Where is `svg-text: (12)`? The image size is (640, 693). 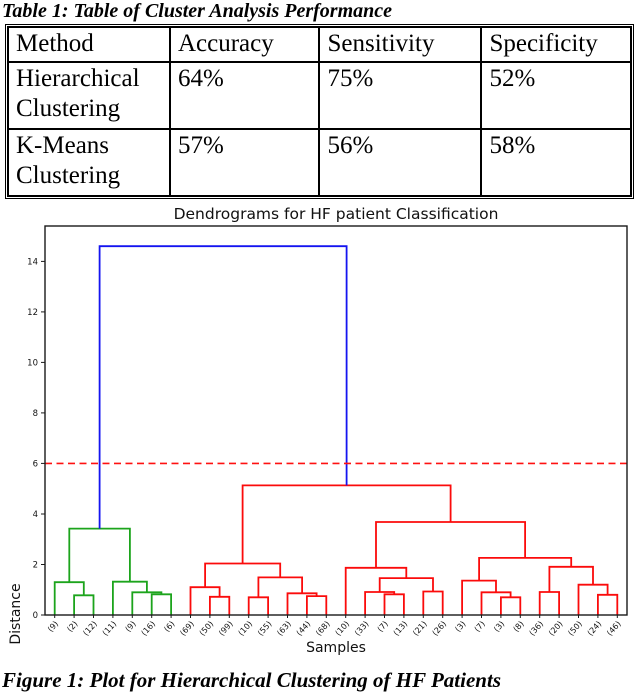 svg-text: (12) is located at coordinates (90, 628).